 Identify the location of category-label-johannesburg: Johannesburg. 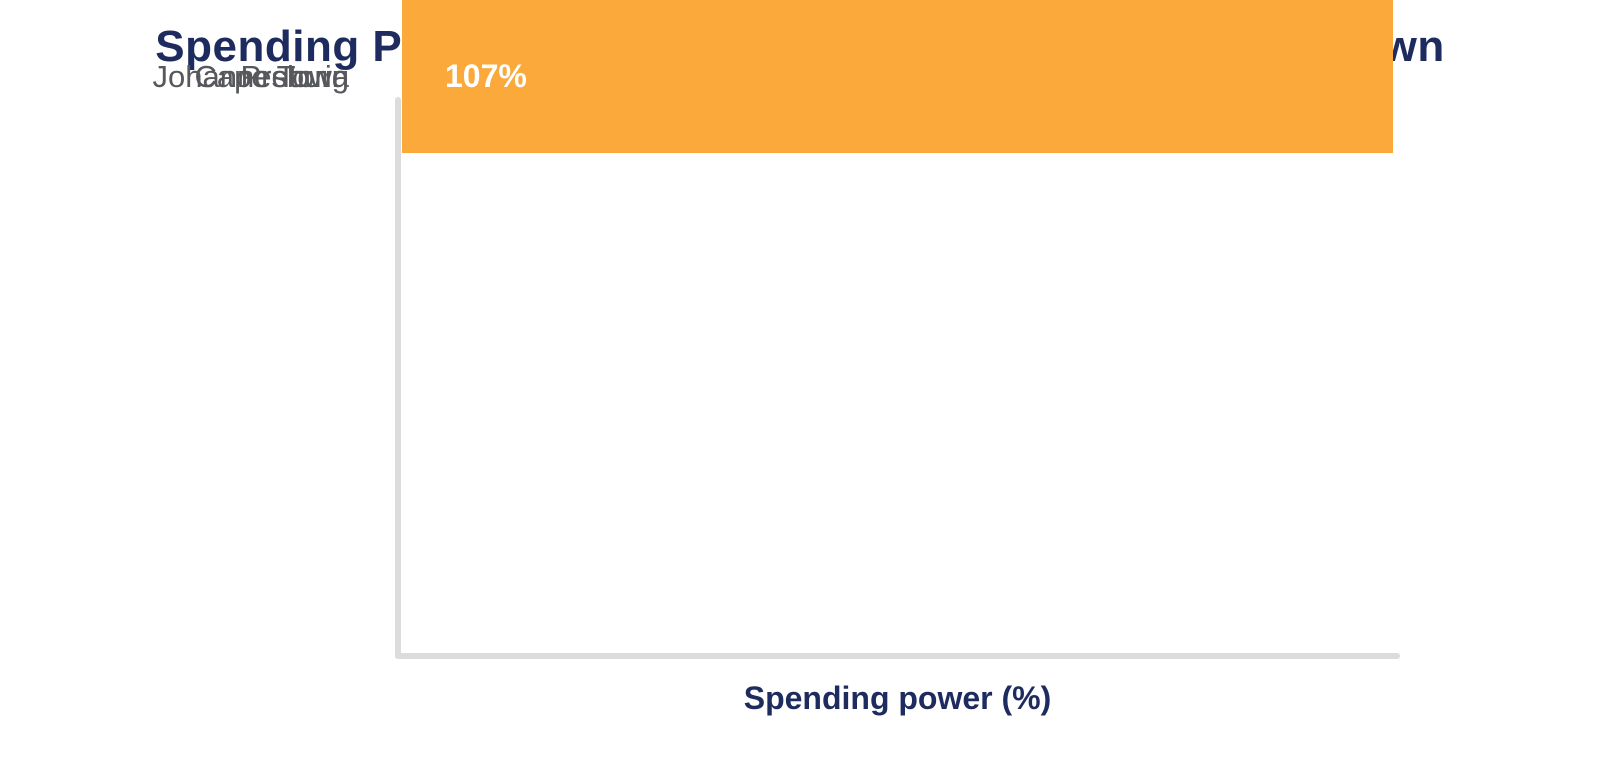
(251, 76).